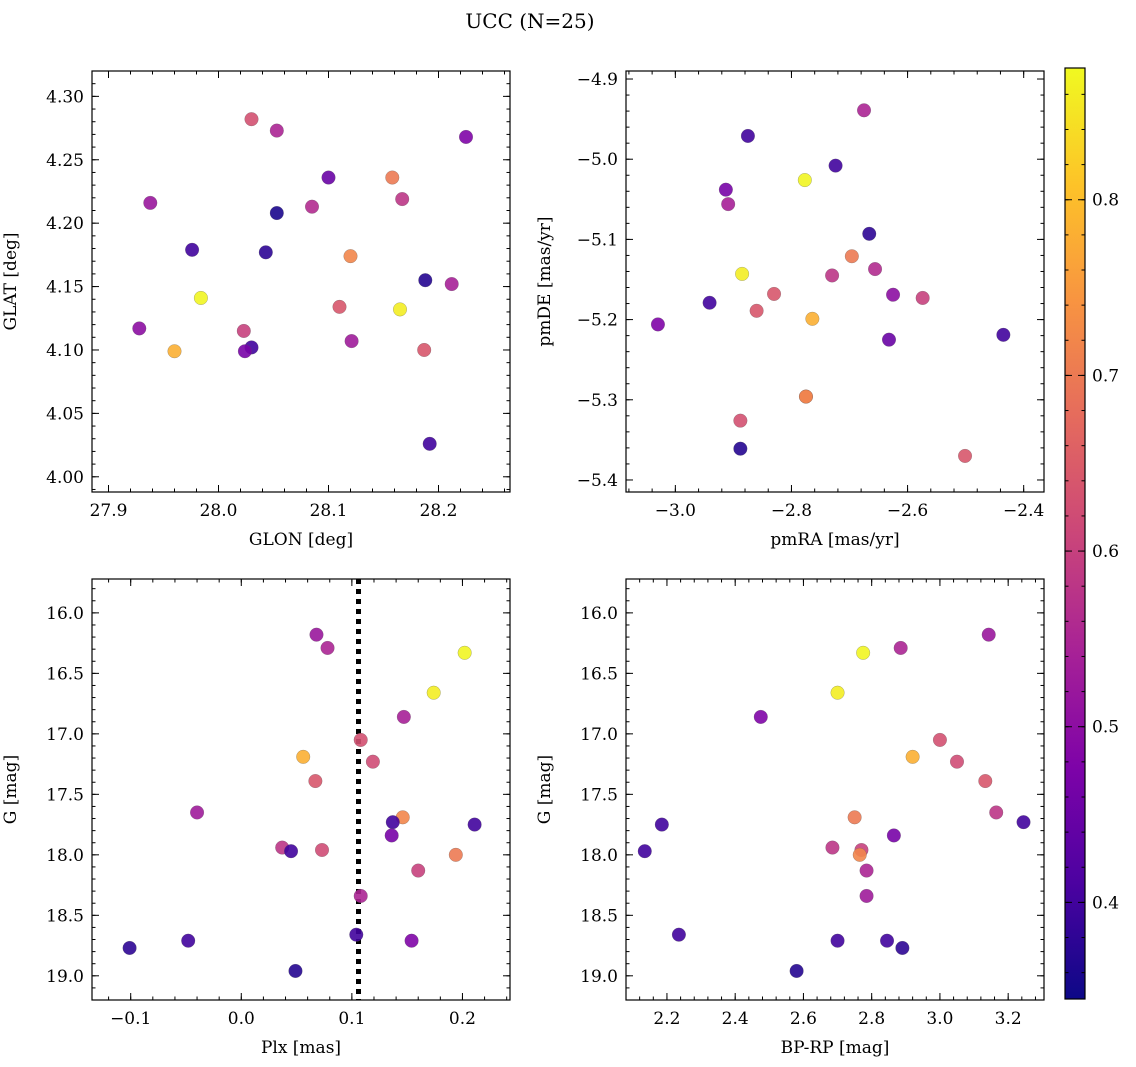  Describe the element at coordinates (1023, 511) in the screenshot. I see `x-tick-label: −2.4` at that location.